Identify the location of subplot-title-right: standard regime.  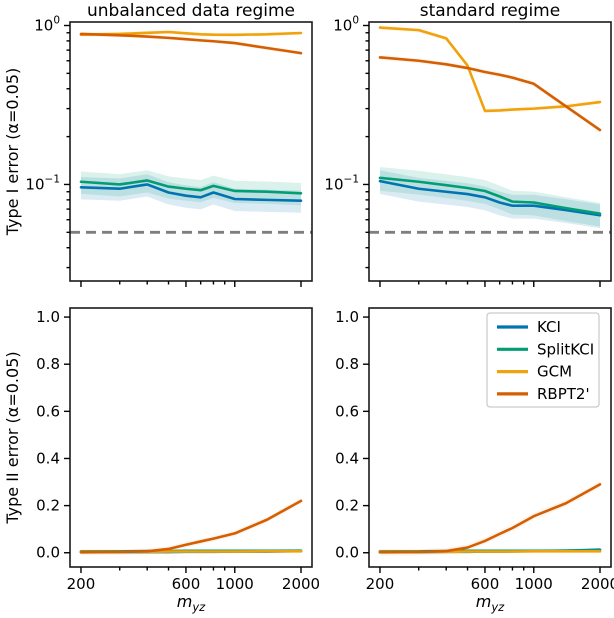
(490, 11).